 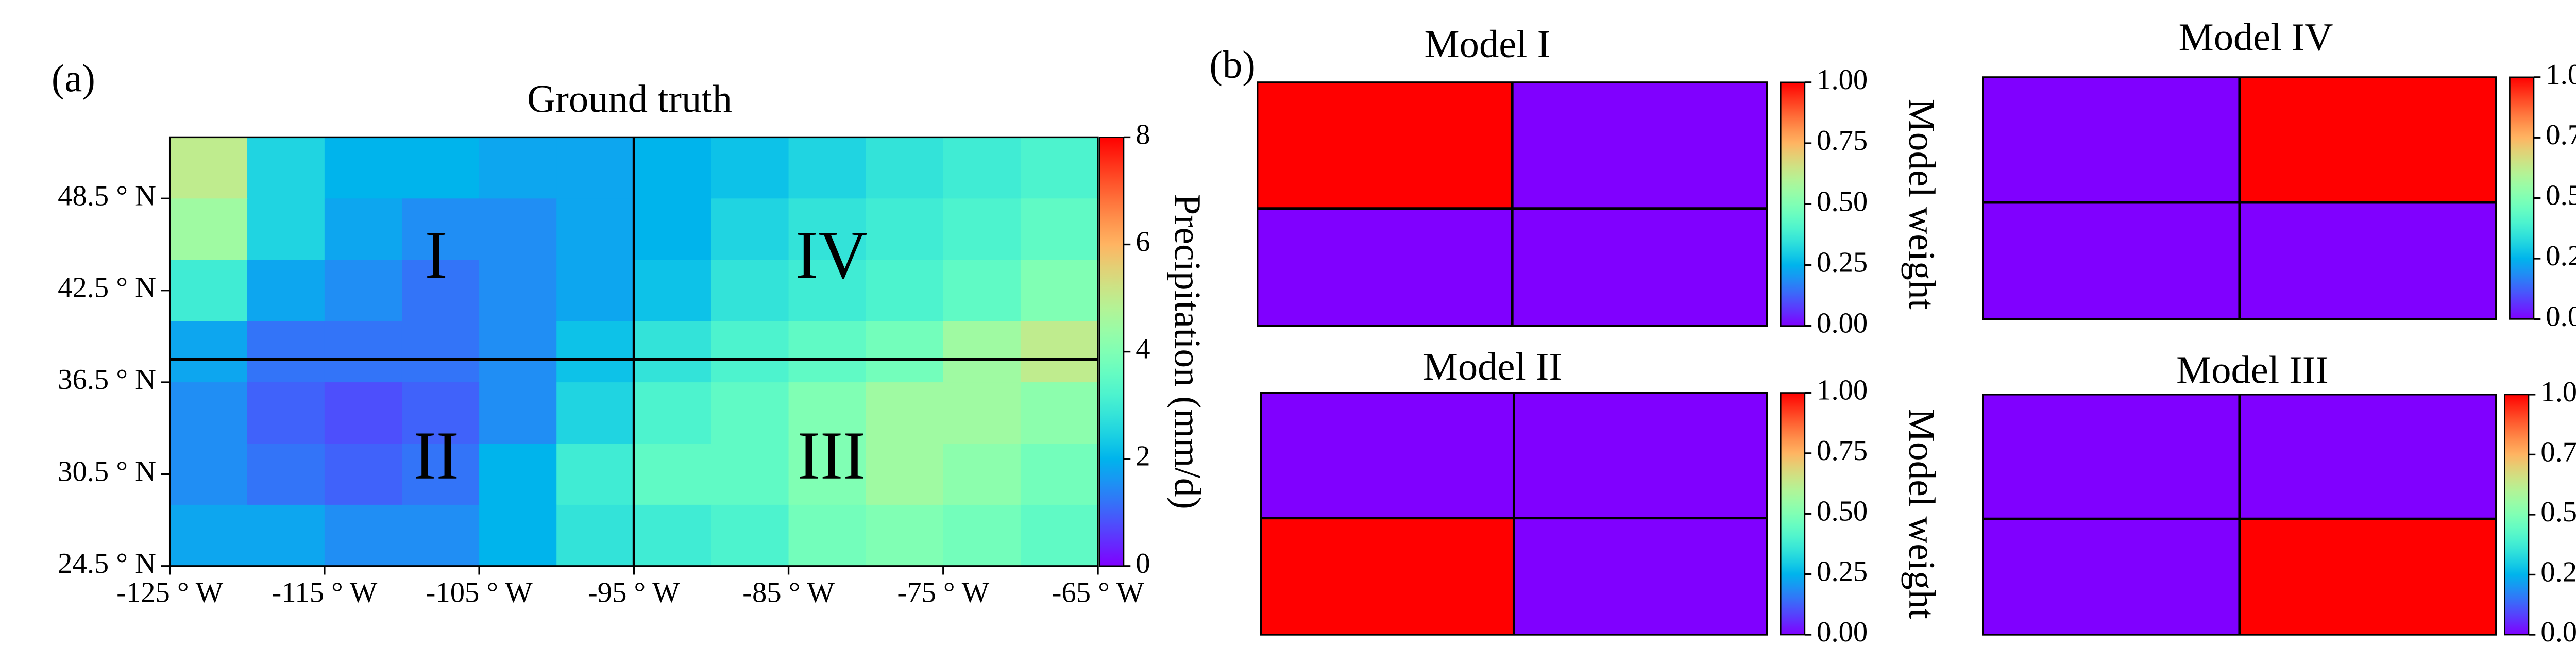 What do you see at coordinates (73, 78) in the screenshot?
I see `panel-label: (a)` at bounding box center [73, 78].